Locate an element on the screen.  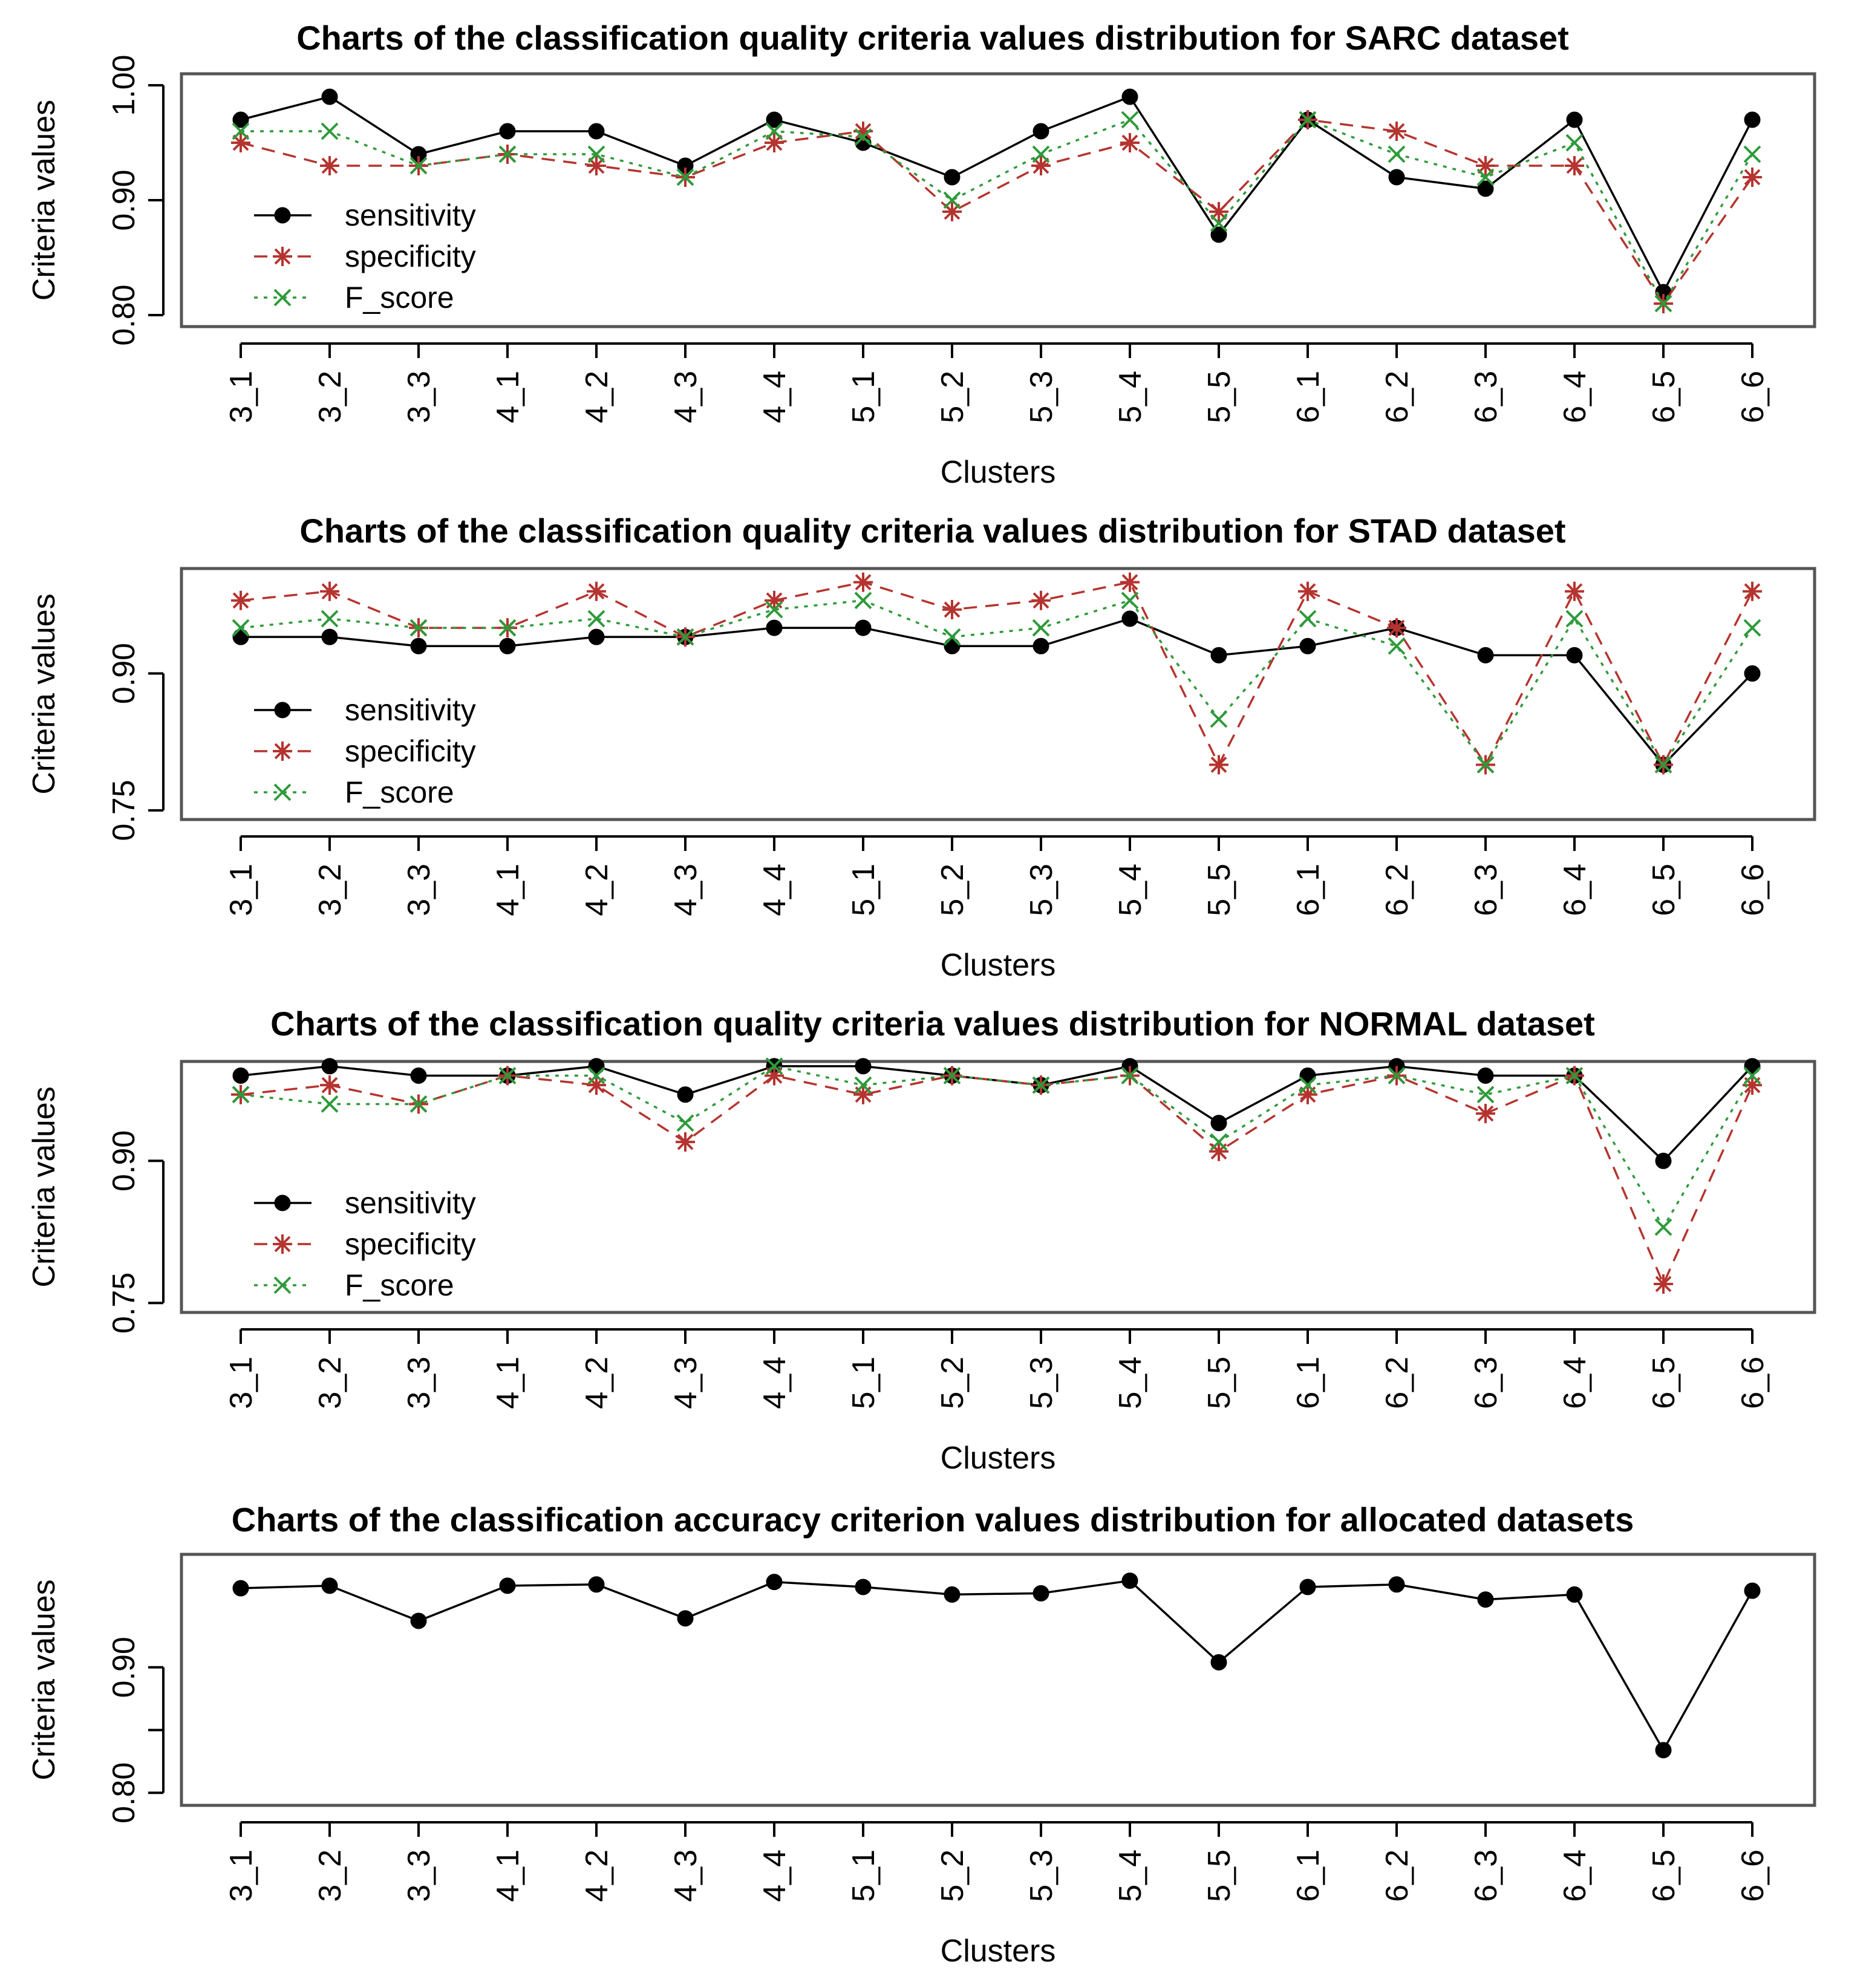
y-tick-label: 0.75 is located at coordinates (124, 1303).